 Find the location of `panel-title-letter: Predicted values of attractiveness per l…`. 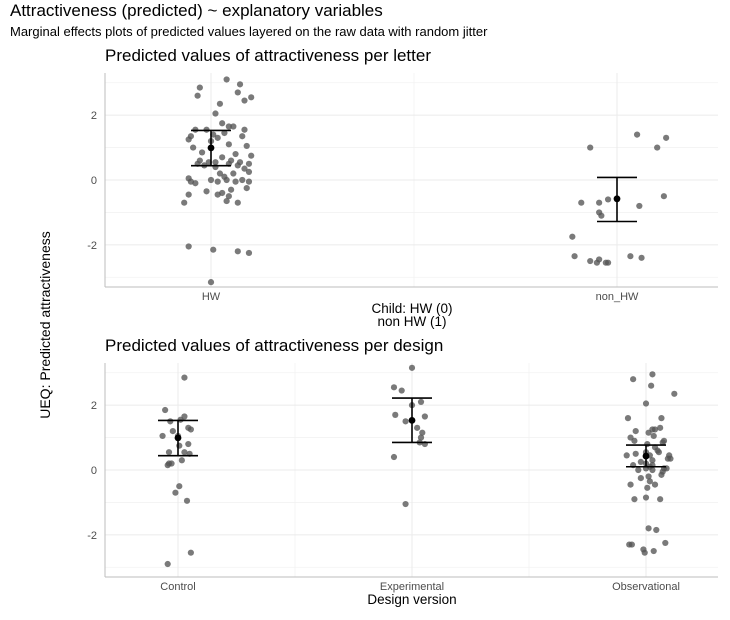

panel-title-letter: Predicted values of attractiveness per l… is located at coordinates (268, 55).